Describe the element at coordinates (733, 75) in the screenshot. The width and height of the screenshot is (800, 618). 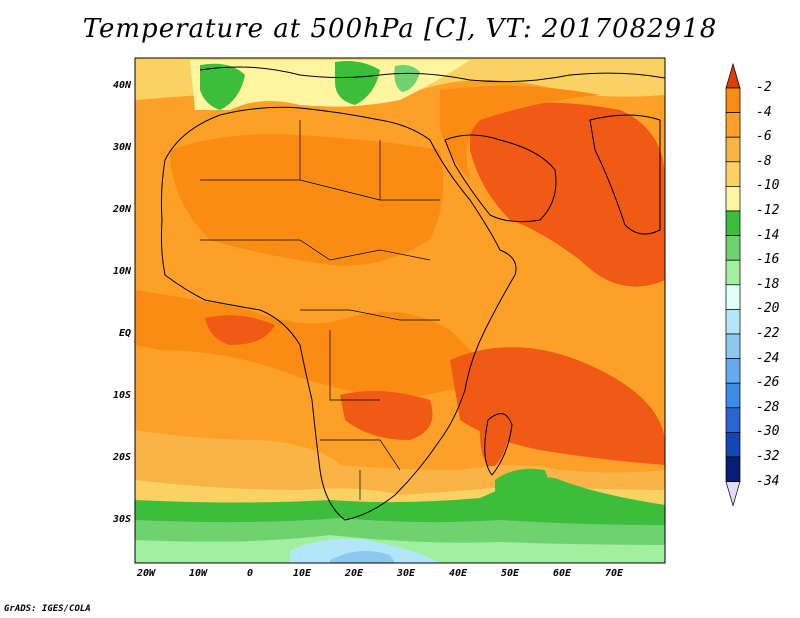
I see `colorbar-top-arrow` at that location.